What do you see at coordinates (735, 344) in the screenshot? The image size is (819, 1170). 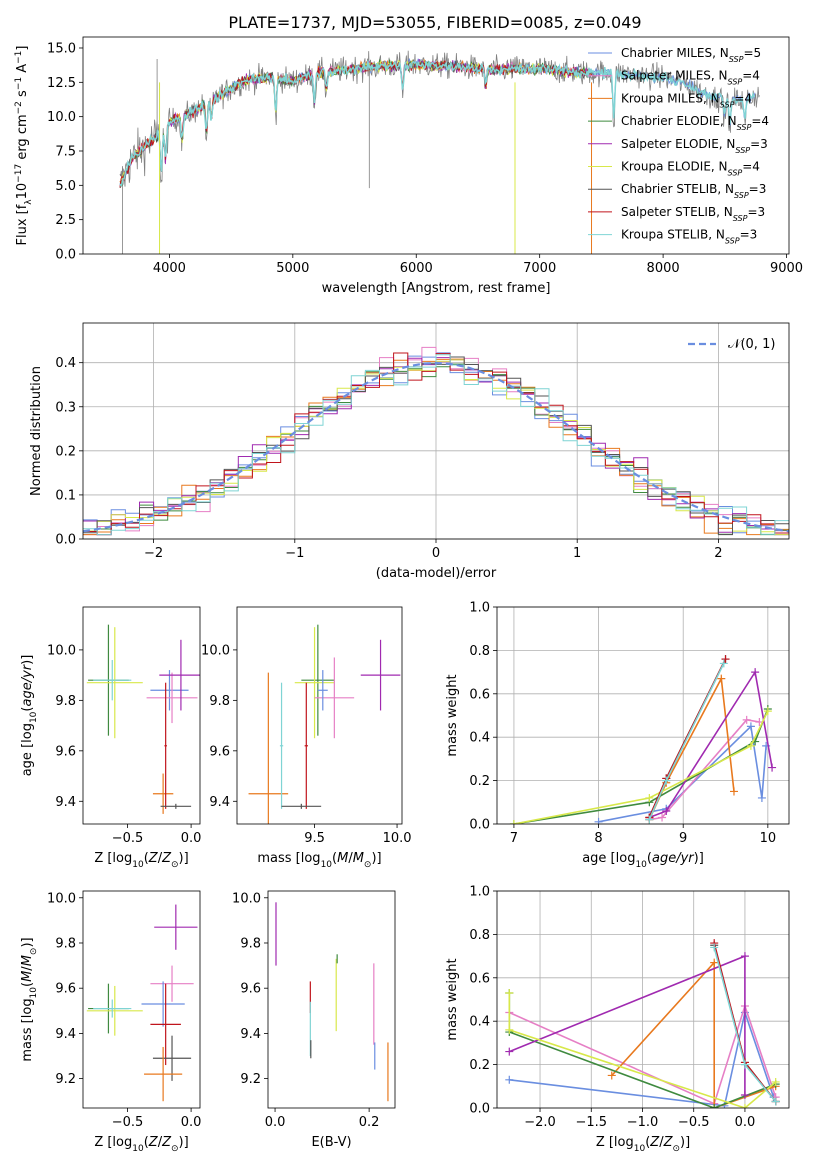 I see `label-part: 𝒩` at bounding box center [735, 344].